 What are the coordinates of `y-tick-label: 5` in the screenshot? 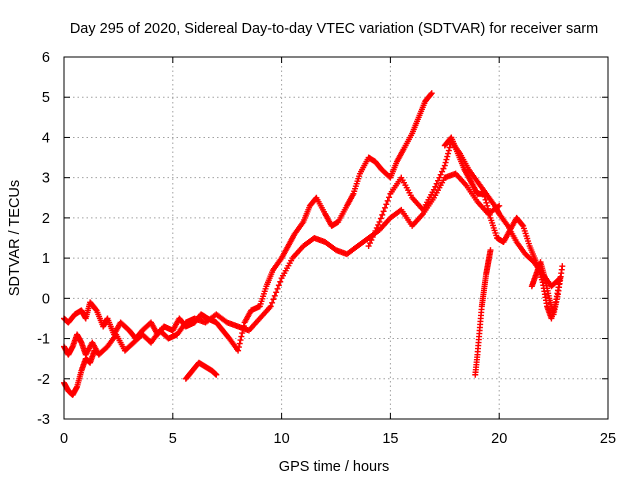 It's located at (46, 98).